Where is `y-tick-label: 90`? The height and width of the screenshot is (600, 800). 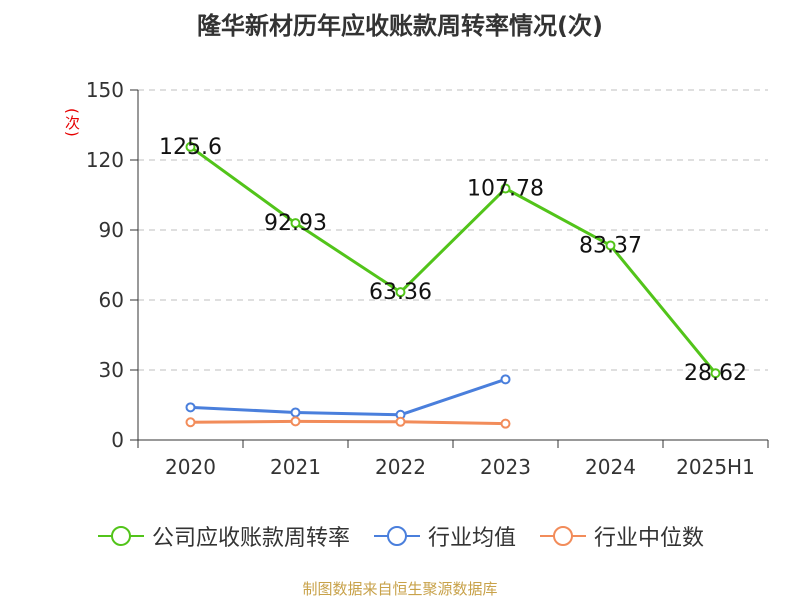
y-tick-label: 90 is located at coordinates (111, 230).